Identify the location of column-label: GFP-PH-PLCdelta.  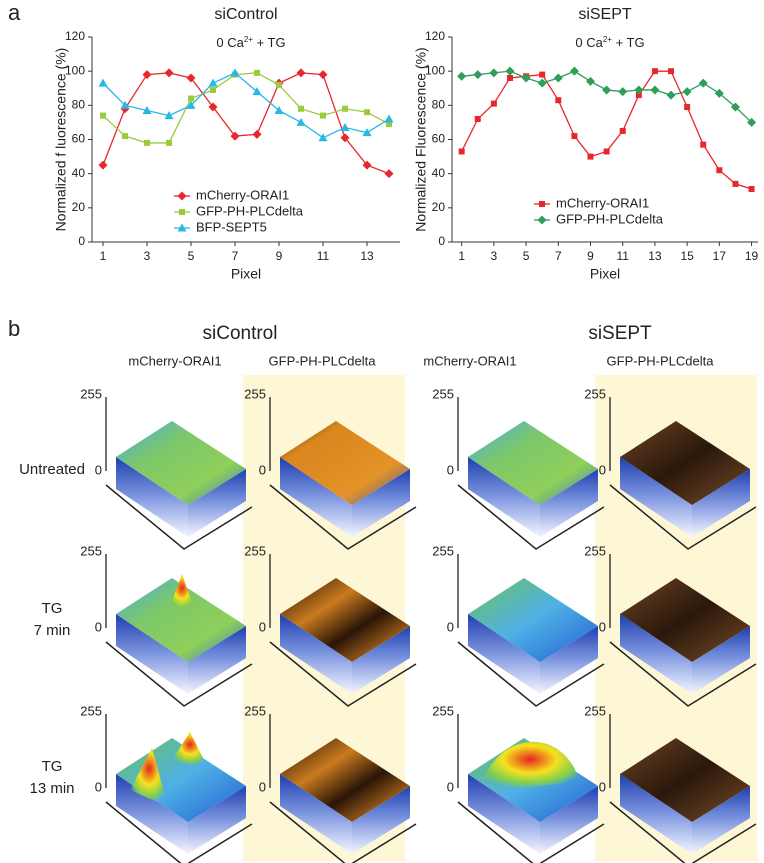
(323, 360).